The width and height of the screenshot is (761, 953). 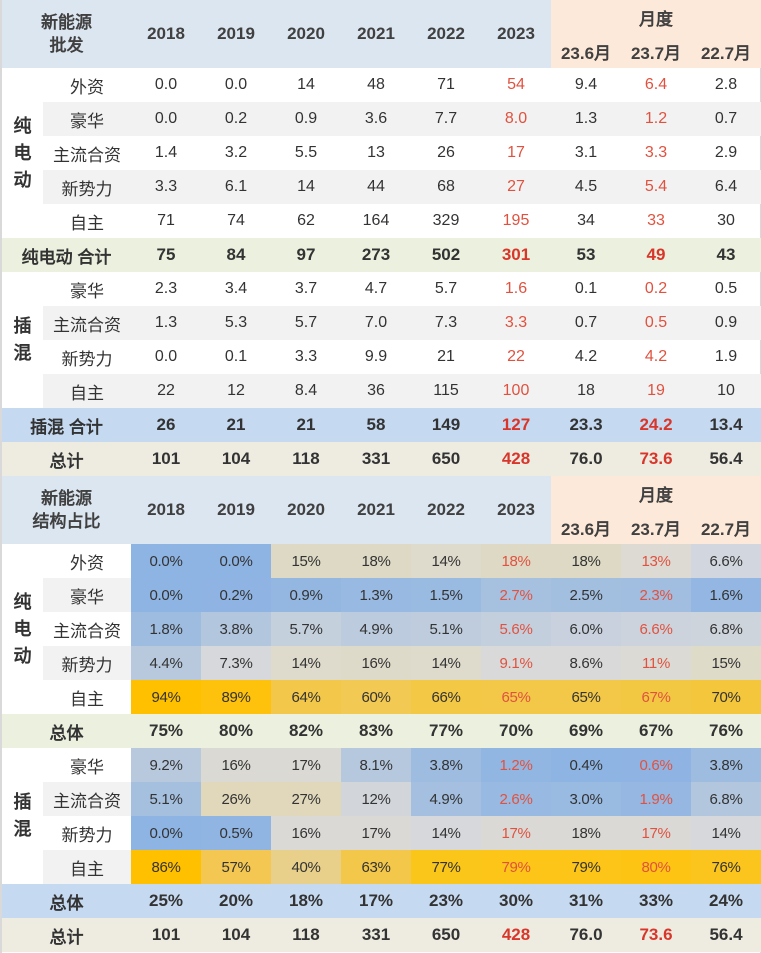 I want to click on total-value-cell: 97, so click(x=306, y=255).